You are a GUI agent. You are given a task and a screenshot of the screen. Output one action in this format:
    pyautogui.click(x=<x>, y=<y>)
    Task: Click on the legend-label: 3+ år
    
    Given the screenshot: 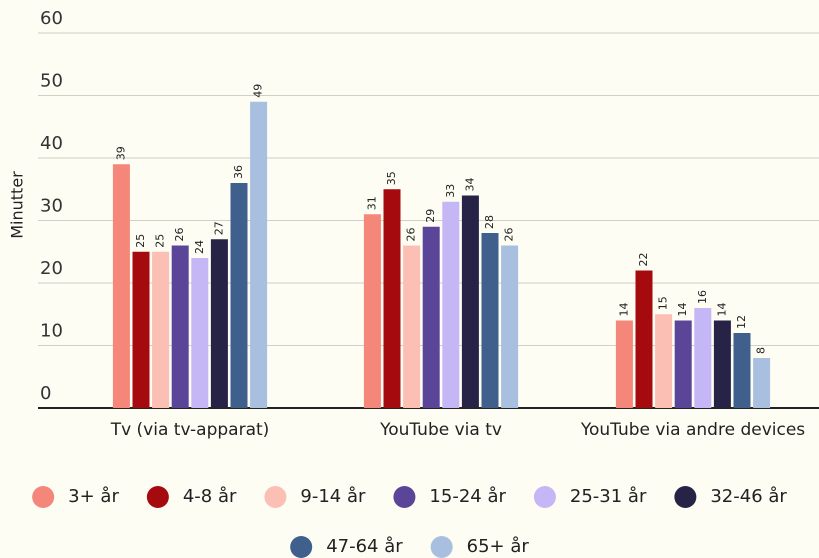 What is the action you would take?
    pyautogui.click(x=93, y=496)
    